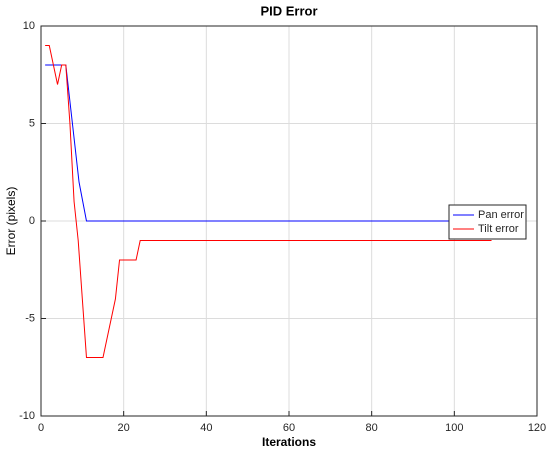  I want to click on x-tick-label: 40, so click(206, 428).